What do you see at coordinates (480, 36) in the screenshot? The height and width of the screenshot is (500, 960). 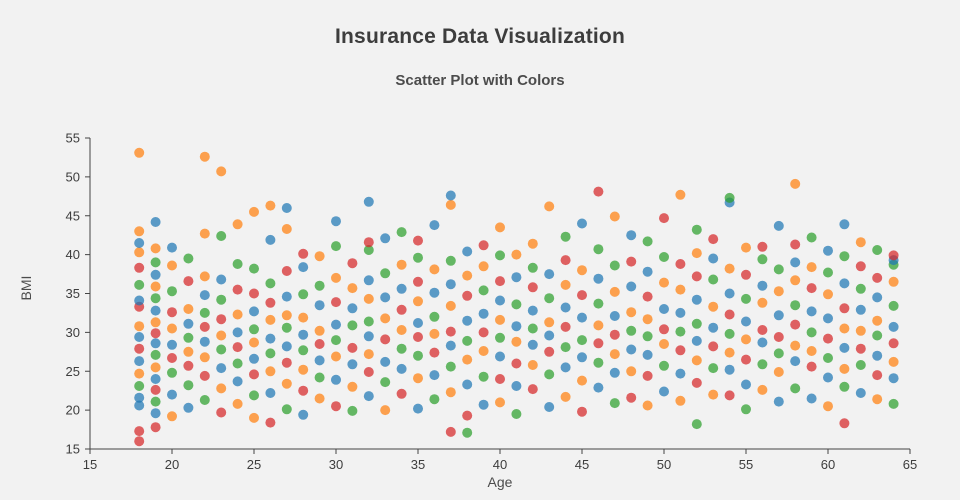 I see `chart-title: Insurance Data Visualization` at bounding box center [480, 36].